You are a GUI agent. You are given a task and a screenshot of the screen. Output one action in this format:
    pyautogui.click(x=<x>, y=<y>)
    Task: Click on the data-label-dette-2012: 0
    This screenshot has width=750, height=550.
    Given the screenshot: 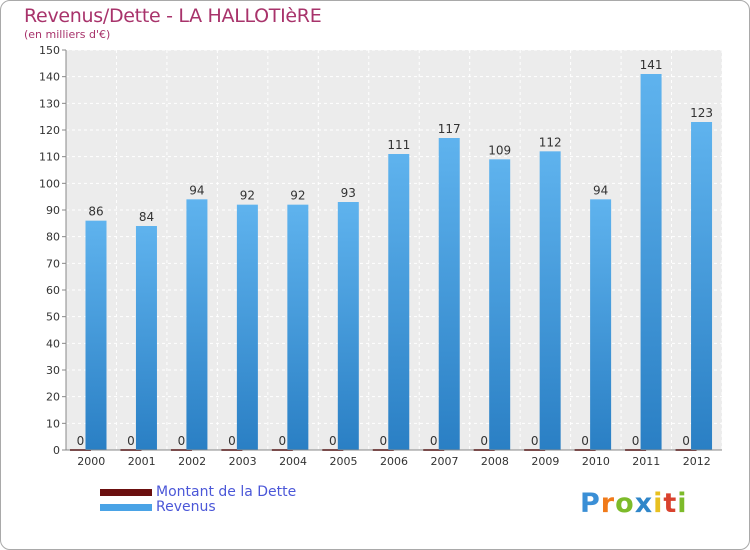 What is the action you would take?
    pyautogui.click(x=686, y=441)
    